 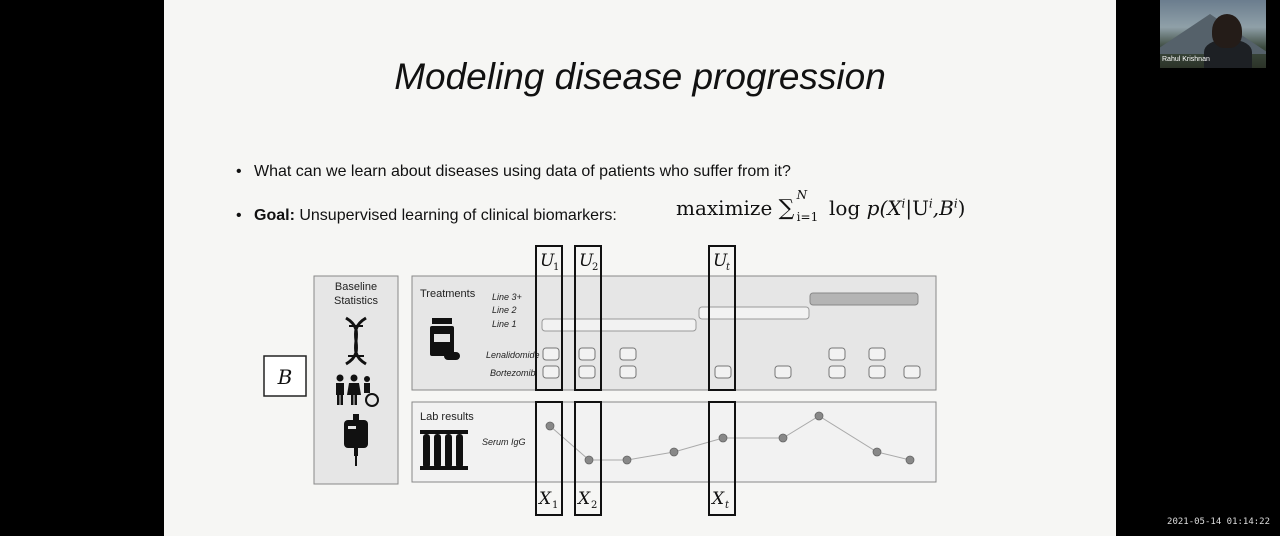 I want to click on x2-column, so click(x=588, y=458).